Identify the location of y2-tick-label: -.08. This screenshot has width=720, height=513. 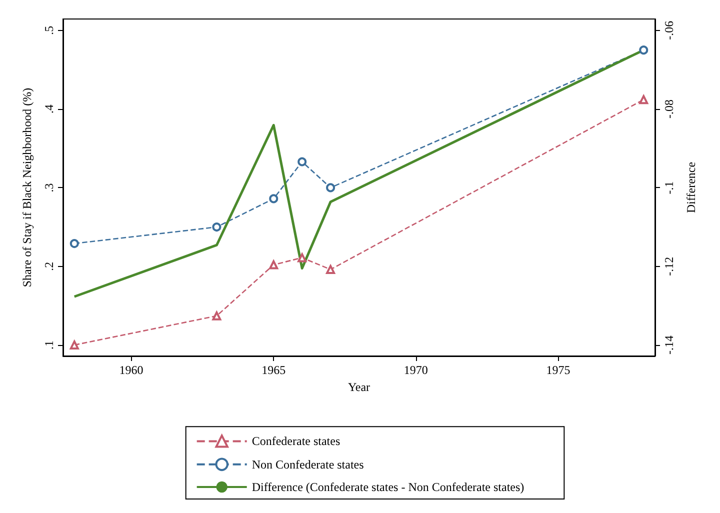
(669, 109).